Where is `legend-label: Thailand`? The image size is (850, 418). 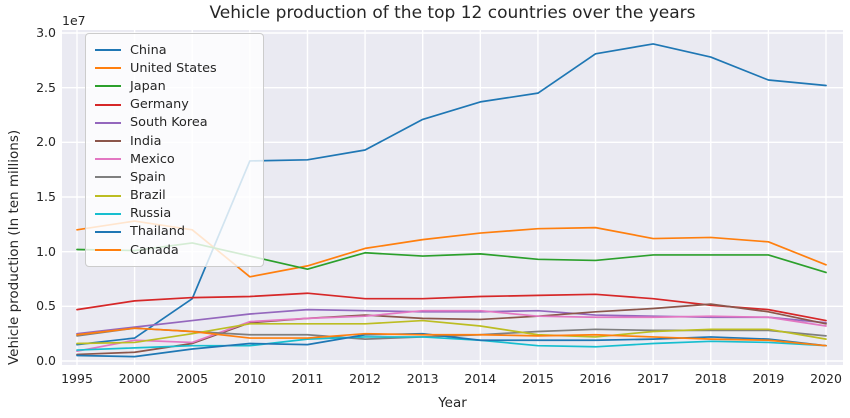 legend-label: Thailand is located at coordinates (157, 232).